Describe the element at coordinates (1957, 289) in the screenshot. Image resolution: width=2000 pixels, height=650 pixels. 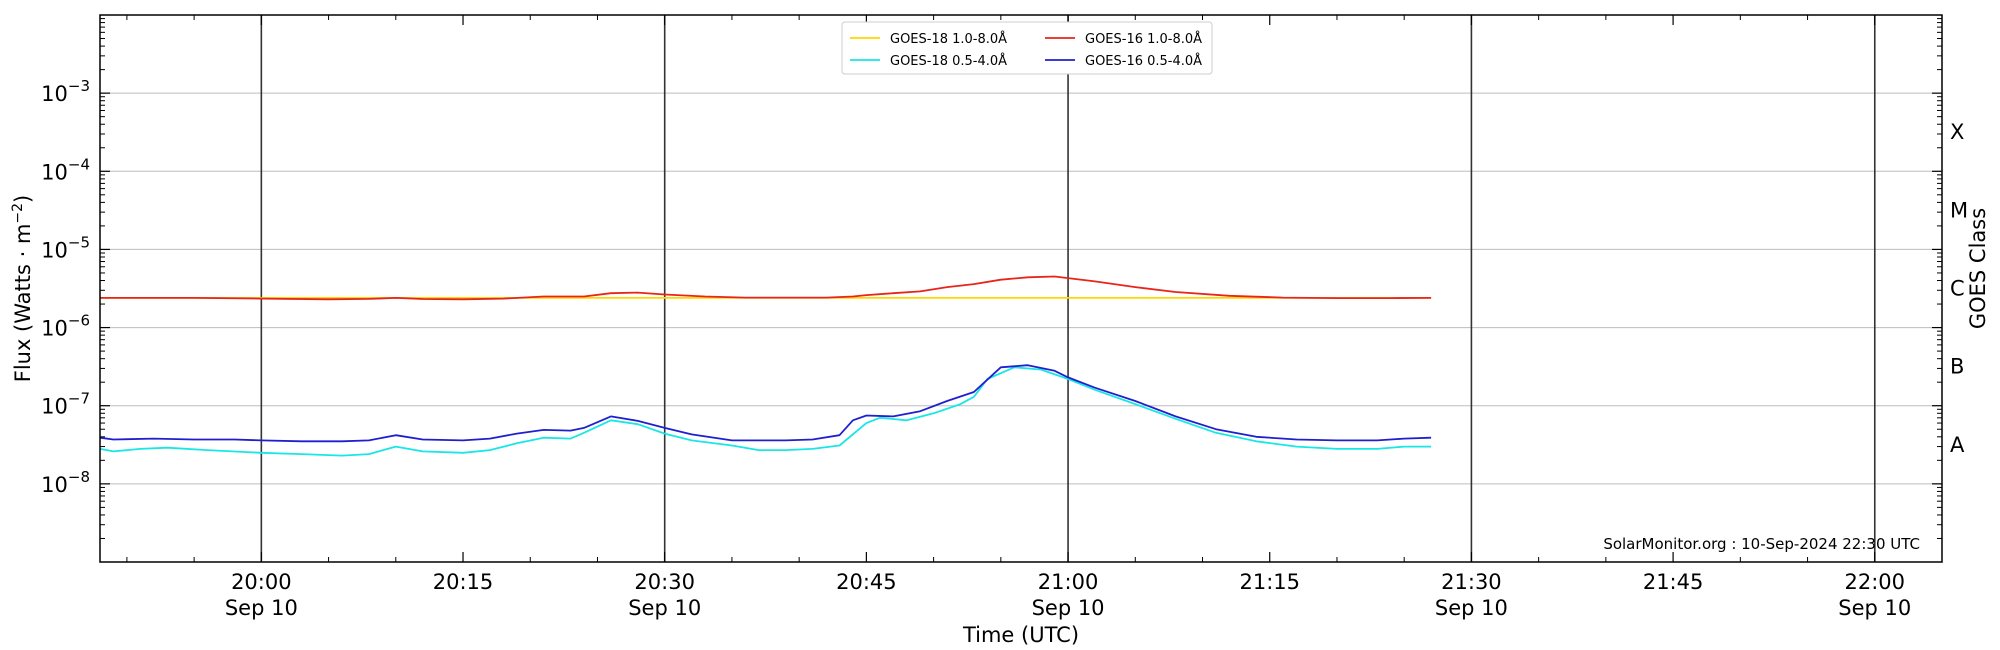
I see `goes-class-label-C: C` at that location.